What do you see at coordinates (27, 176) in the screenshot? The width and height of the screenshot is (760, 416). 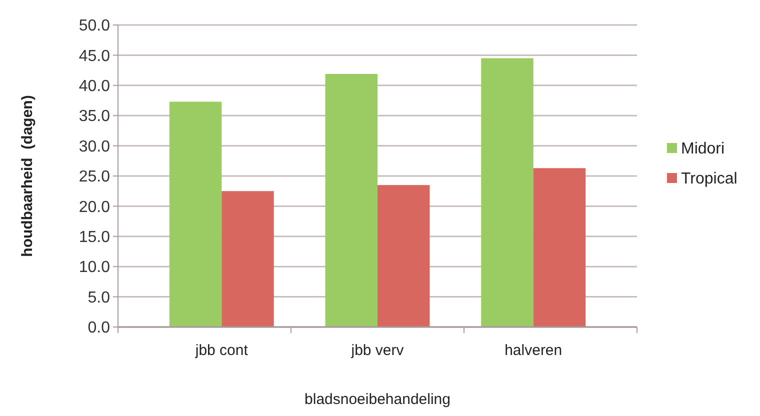 I see `y-axis-title: houdbaarheid (dagen)` at bounding box center [27, 176].